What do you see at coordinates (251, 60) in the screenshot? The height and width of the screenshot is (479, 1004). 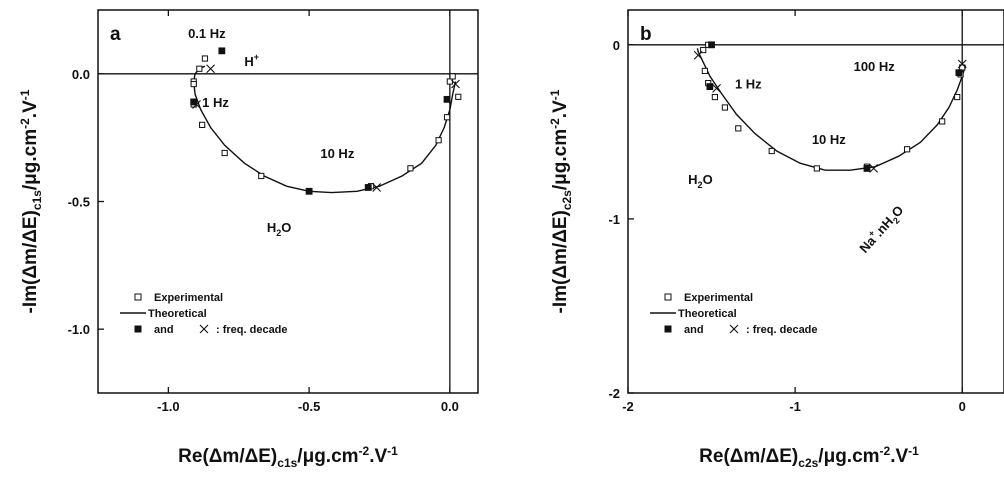 I see `annotation: H+` at bounding box center [251, 60].